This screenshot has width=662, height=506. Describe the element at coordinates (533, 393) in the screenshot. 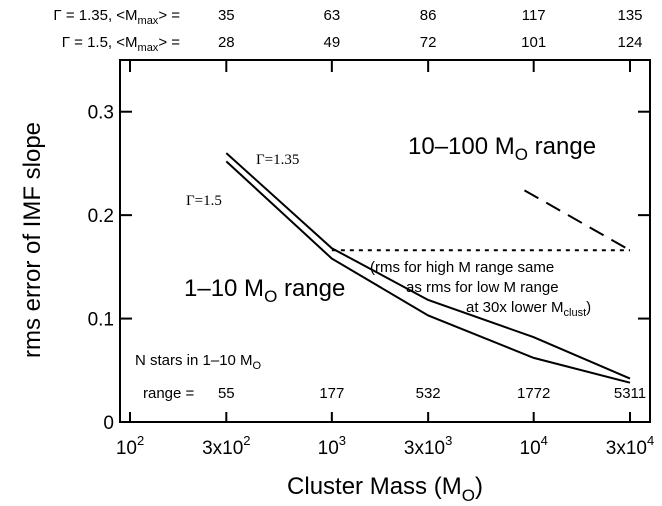

I see `nstars-value-3: 1772` at that location.